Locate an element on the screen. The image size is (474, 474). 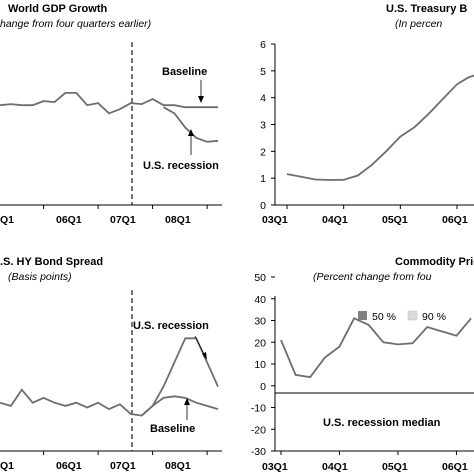
y-tick-label: -30 is located at coordinates (258, 452).